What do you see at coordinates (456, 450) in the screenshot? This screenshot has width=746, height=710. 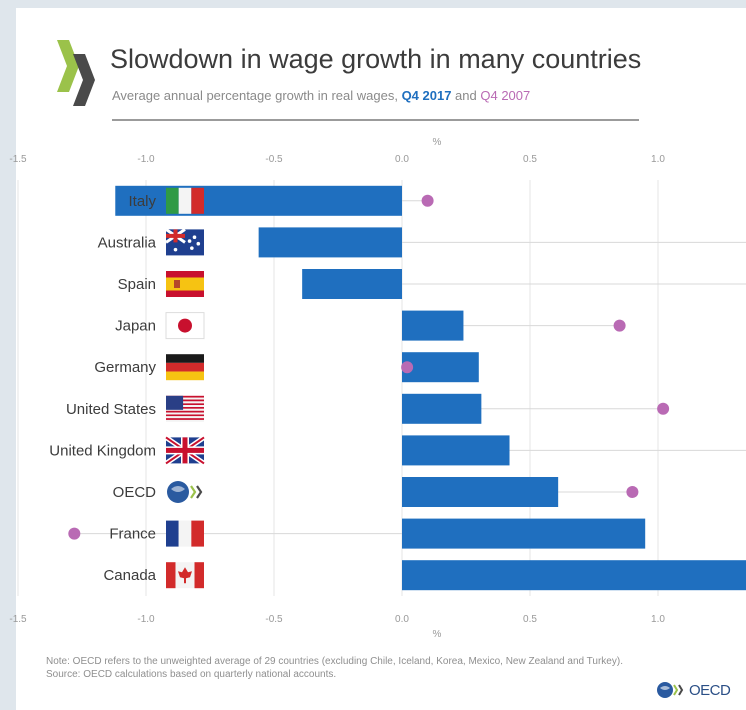 I see `bar-q4-2017-united-kingdom` at bounding box center [456, 450].